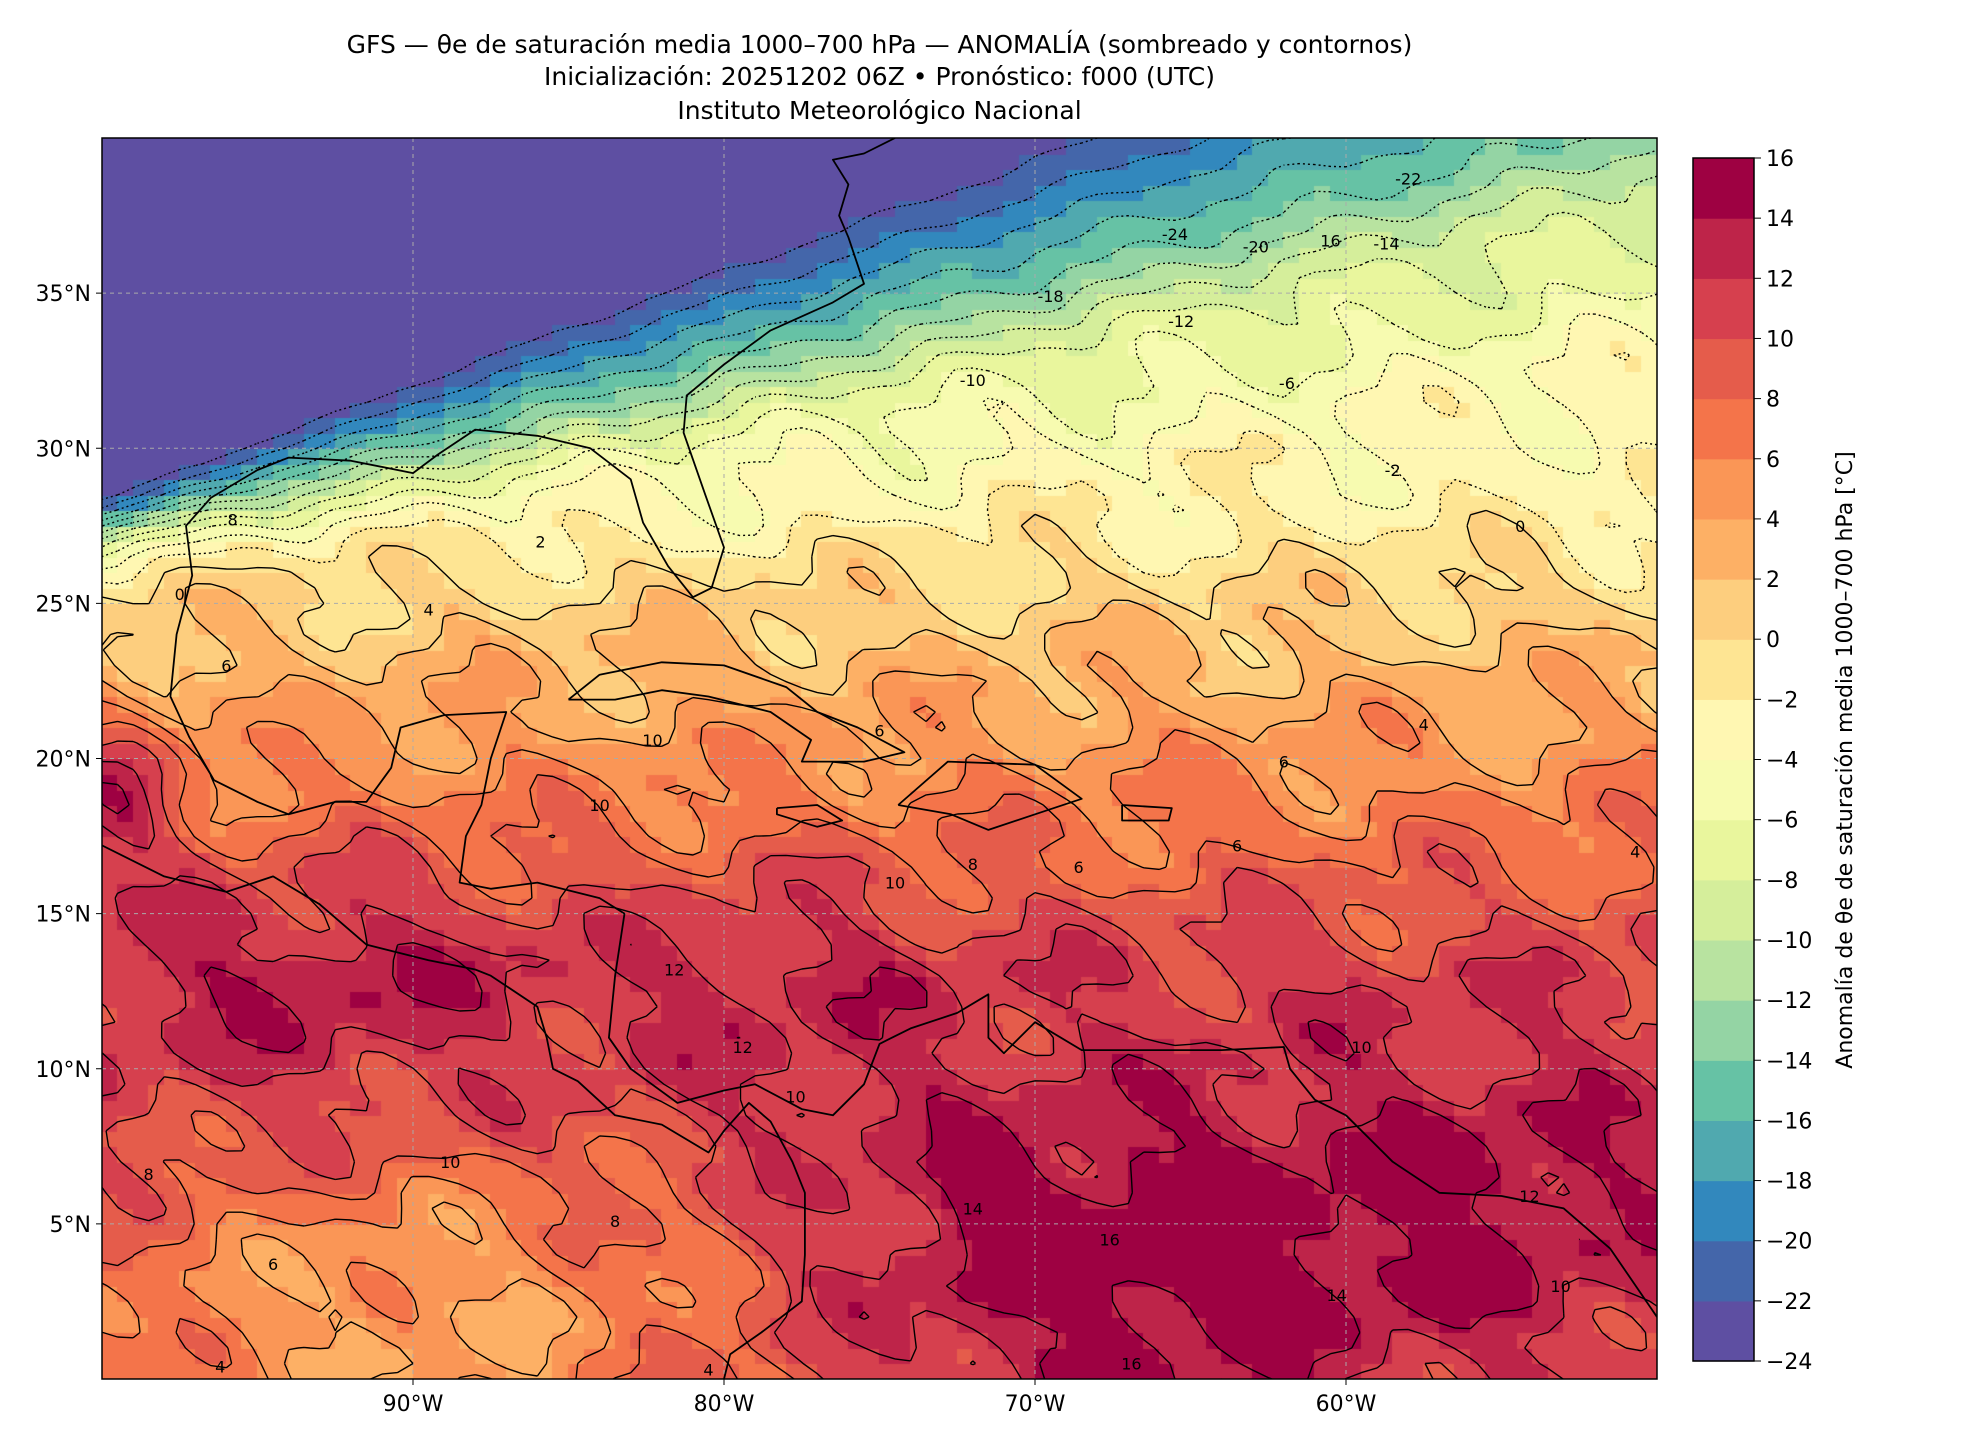  Describe the element at coordinates (1175, 234) in the screenshot. I see `contour-label: -24` at that location.